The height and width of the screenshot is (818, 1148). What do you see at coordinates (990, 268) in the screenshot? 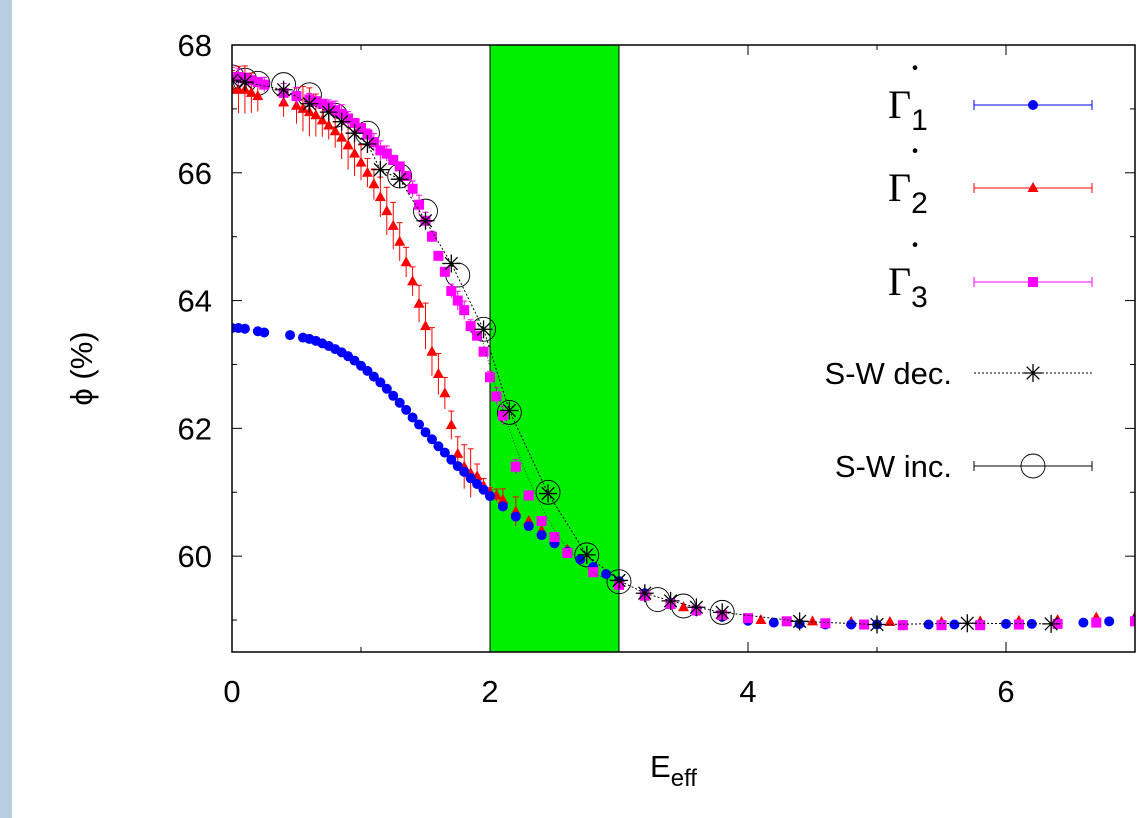
I see `legend-entry-3: ·Γ3` at bounding box center [990, 268].